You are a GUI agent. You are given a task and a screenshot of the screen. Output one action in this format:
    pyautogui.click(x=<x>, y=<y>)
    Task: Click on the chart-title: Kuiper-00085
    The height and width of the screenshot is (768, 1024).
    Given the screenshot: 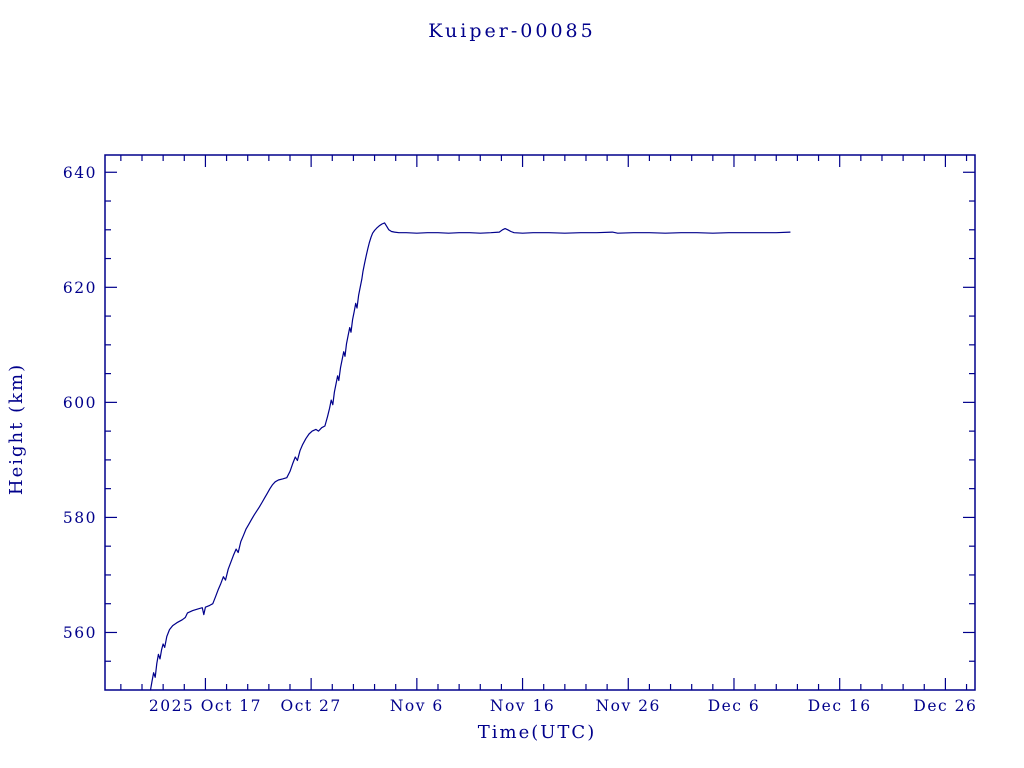 What is the action you would take?
    pyautogui.click(x=511, y=31)
    